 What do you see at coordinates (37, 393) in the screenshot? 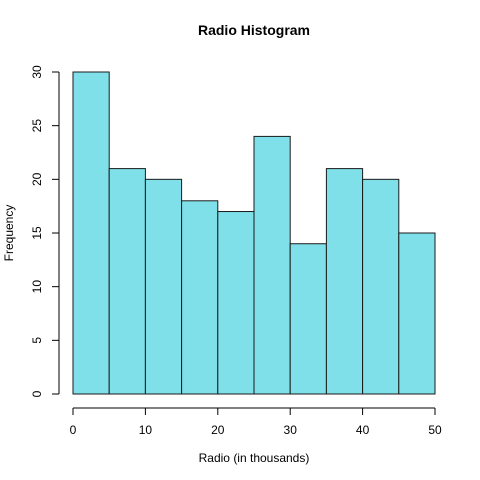
I see `y-tick-label: 0` at bounding box center [37, 393].